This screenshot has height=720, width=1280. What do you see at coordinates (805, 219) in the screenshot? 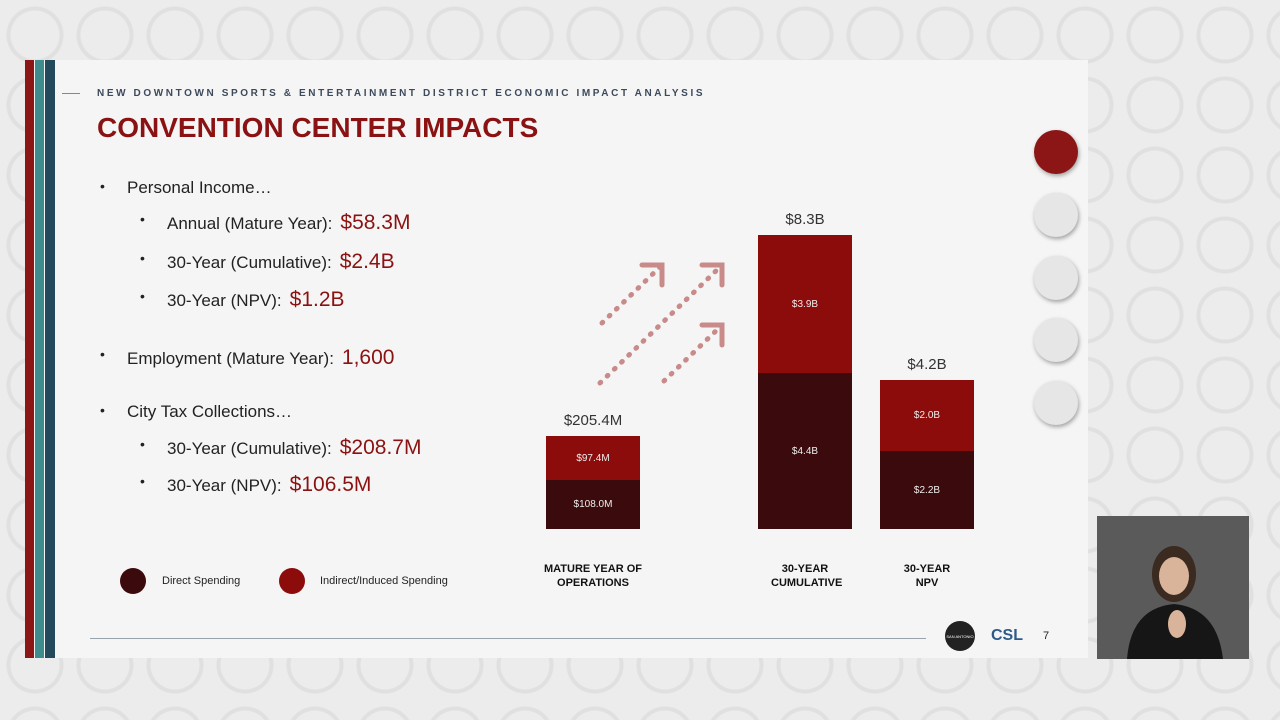
I see `total-label: $8.3B` at bounding box center [805, 219].